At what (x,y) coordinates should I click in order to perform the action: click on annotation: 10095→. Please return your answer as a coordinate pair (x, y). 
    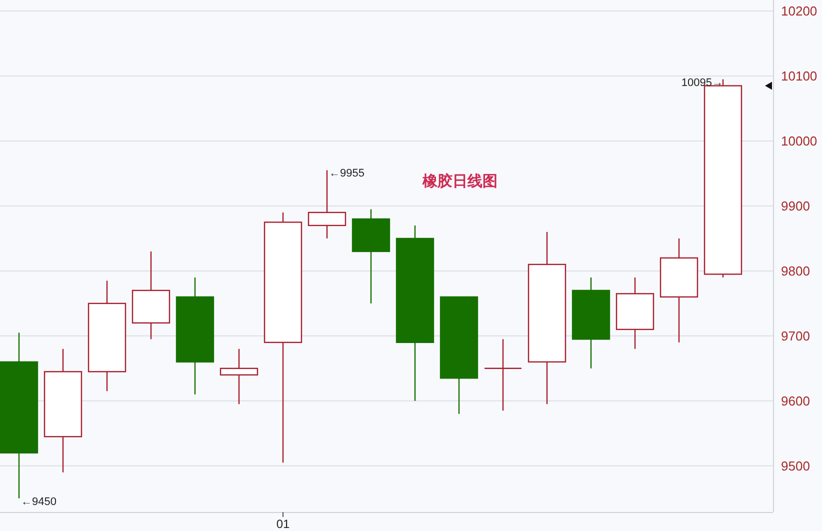
    Looking at the image, I should click on (702, 82).